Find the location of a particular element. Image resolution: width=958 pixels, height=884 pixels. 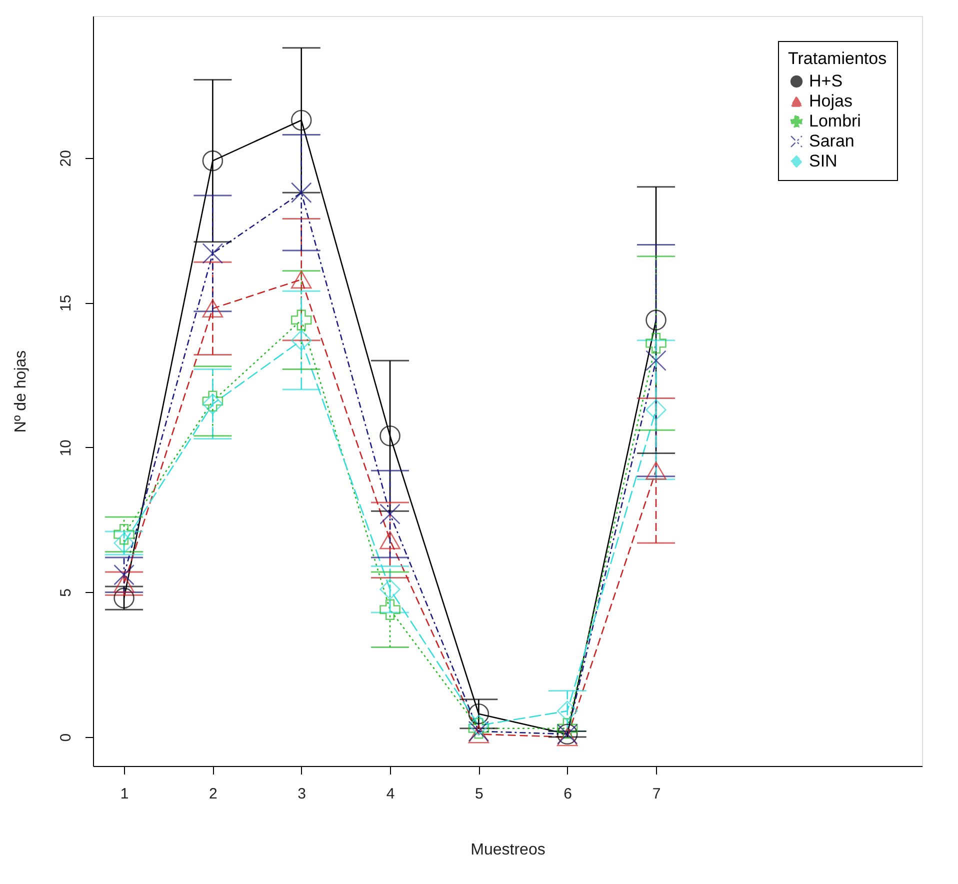

legend-label: Hojas is located at coordinates (830, 101).